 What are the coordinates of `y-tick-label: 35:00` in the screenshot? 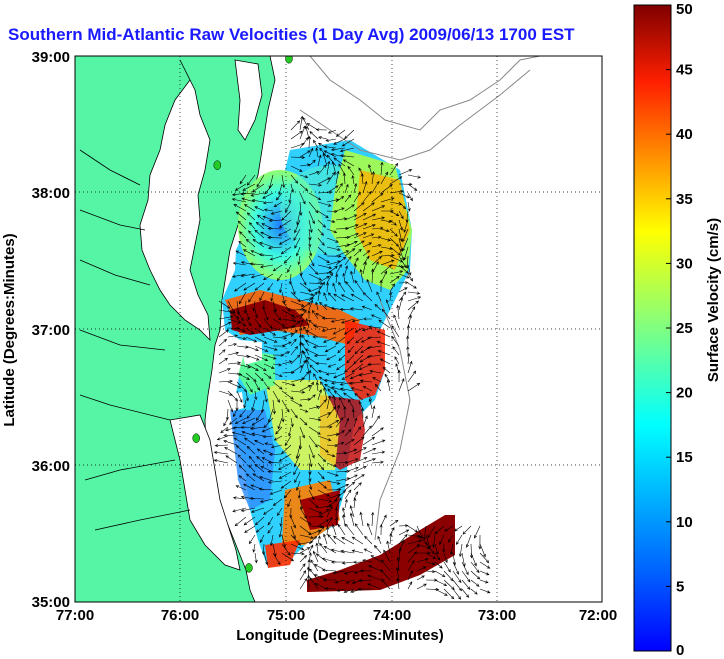 It's located at (51, 602).